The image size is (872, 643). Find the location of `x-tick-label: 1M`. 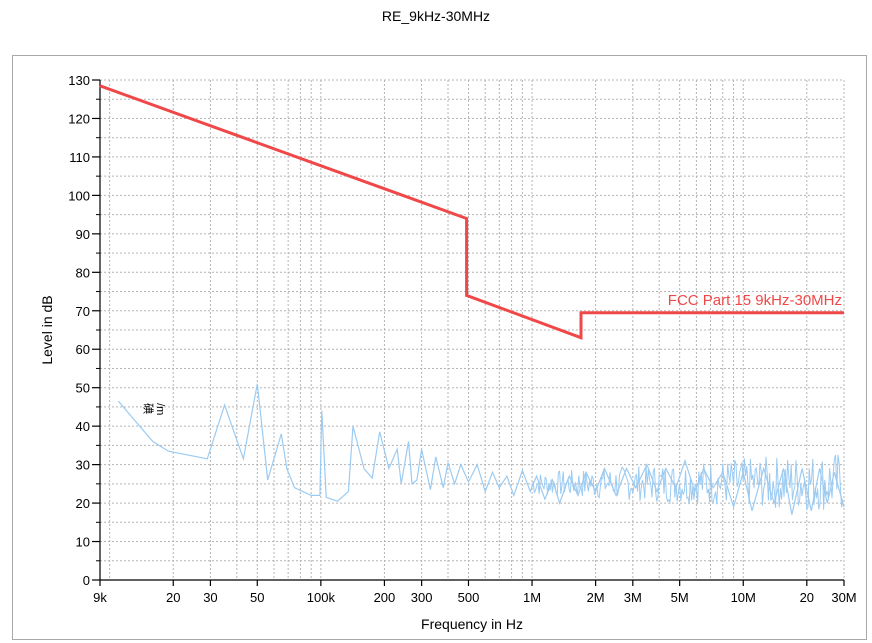

x-tick-label: 1M is located at coordinates (532, 597).